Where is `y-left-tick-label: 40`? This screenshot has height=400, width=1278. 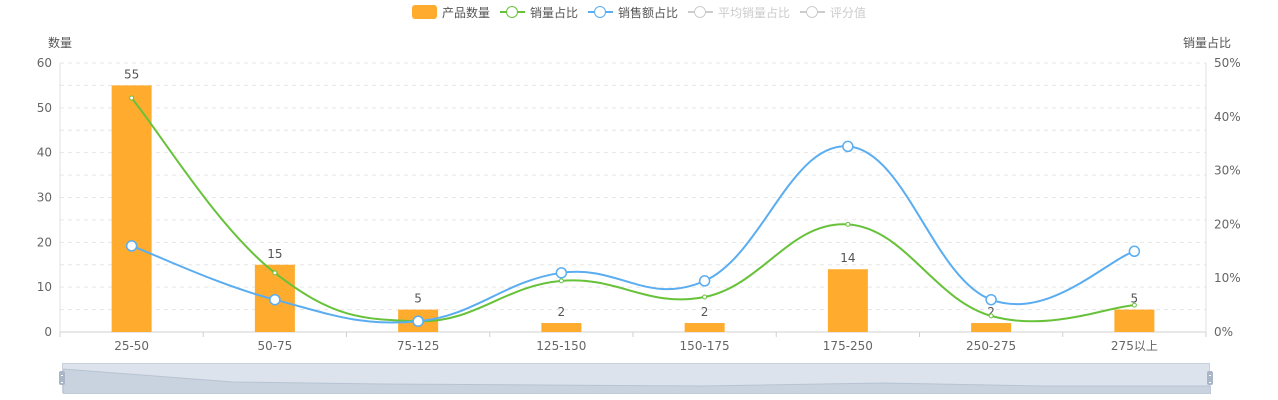 y-left-tick-label: 40 is located at coordinates (44, 153).